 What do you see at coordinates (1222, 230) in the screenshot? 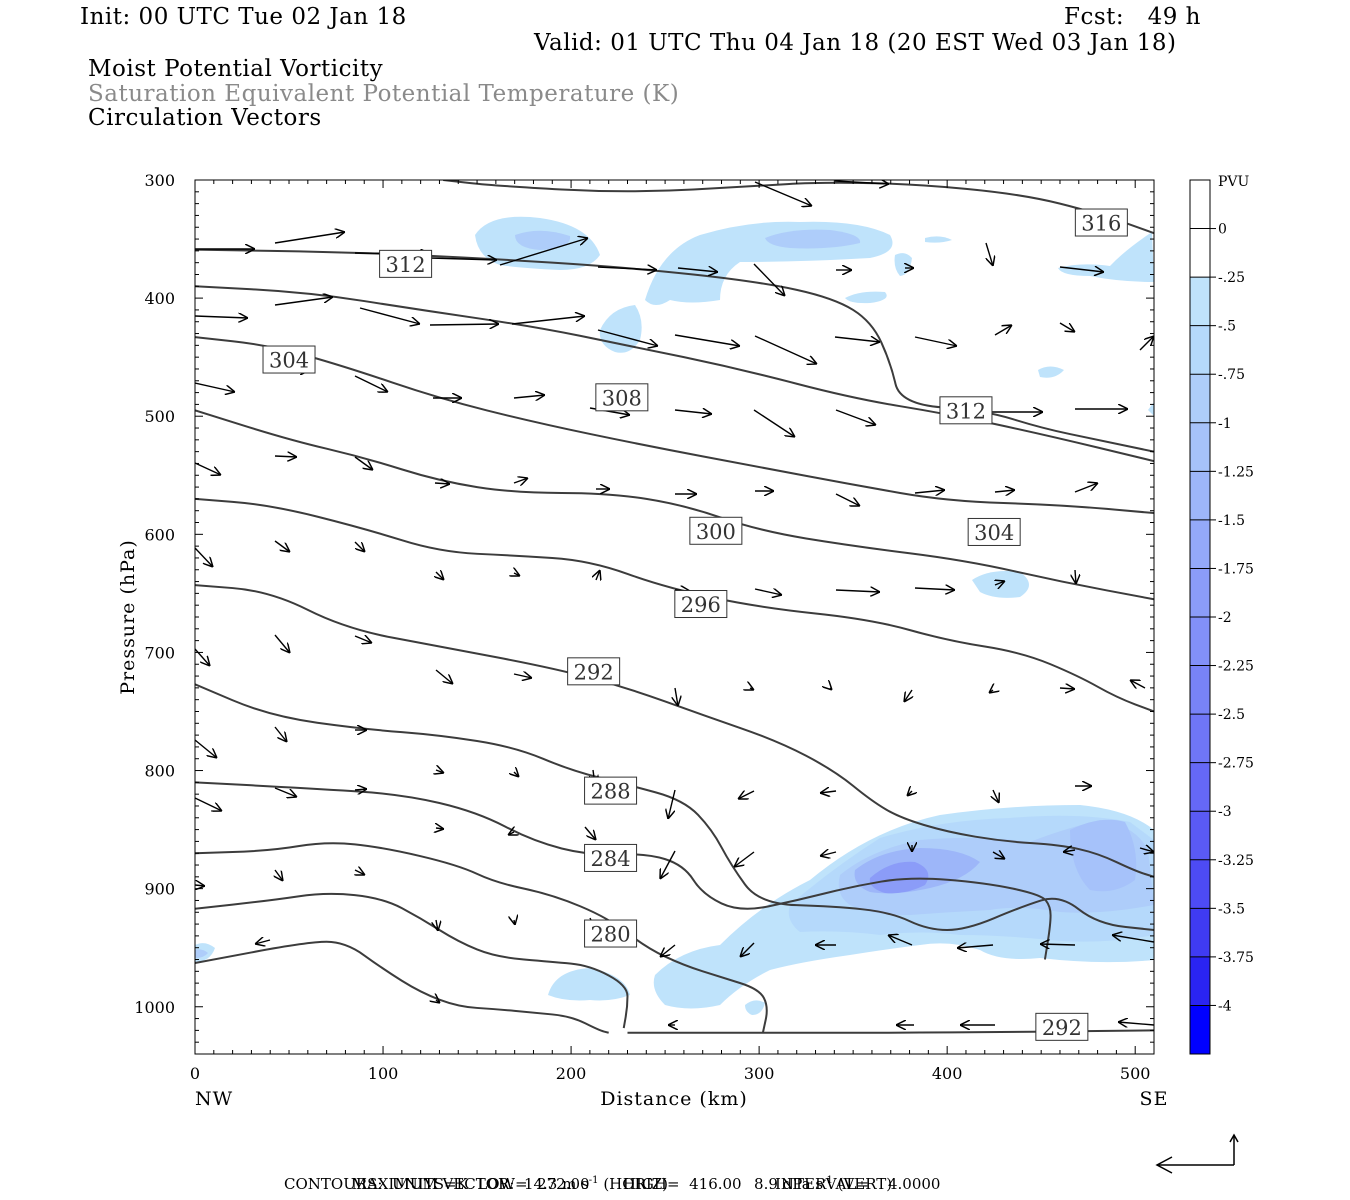
I see `colorbar-label: 0` at bounding box center [1222, 230].